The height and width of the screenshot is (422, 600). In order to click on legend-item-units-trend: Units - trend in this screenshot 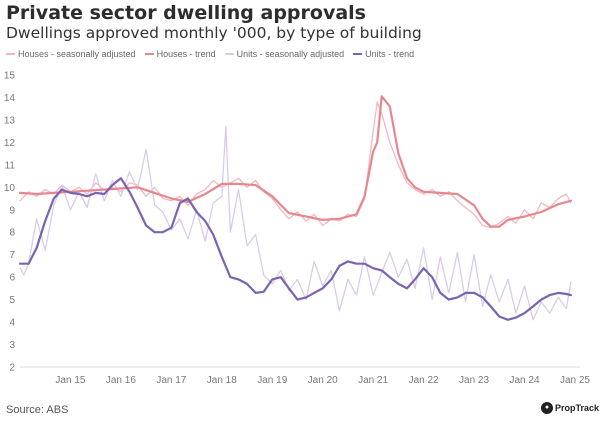, I will do `click(383, 54)`.